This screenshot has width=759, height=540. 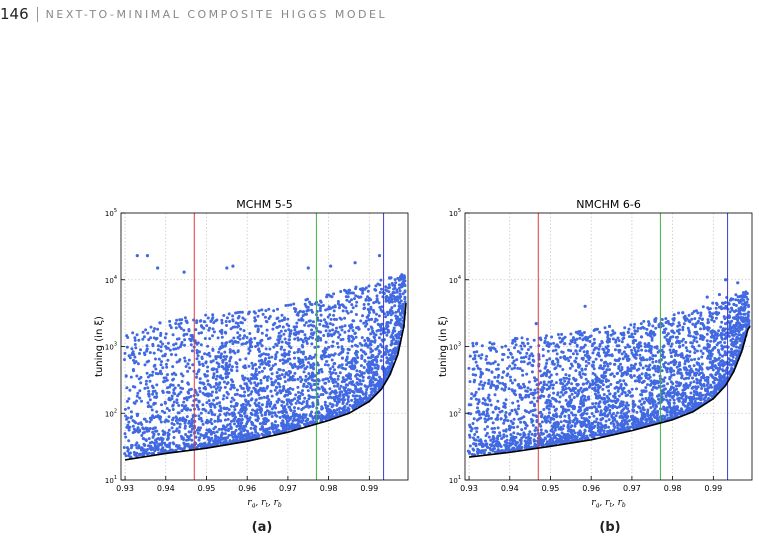 I want to click on running-title: NEXT-TO-MINIMAL COMPOSITE HIGGS MODEL, so click(x=216, y=14).